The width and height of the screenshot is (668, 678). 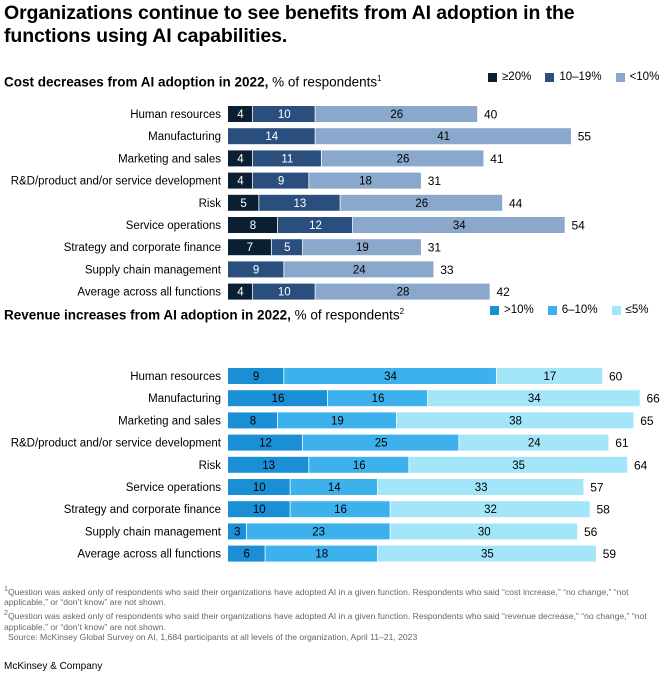 I want to click on total-value-label: 60, so click(x=616, y=377).